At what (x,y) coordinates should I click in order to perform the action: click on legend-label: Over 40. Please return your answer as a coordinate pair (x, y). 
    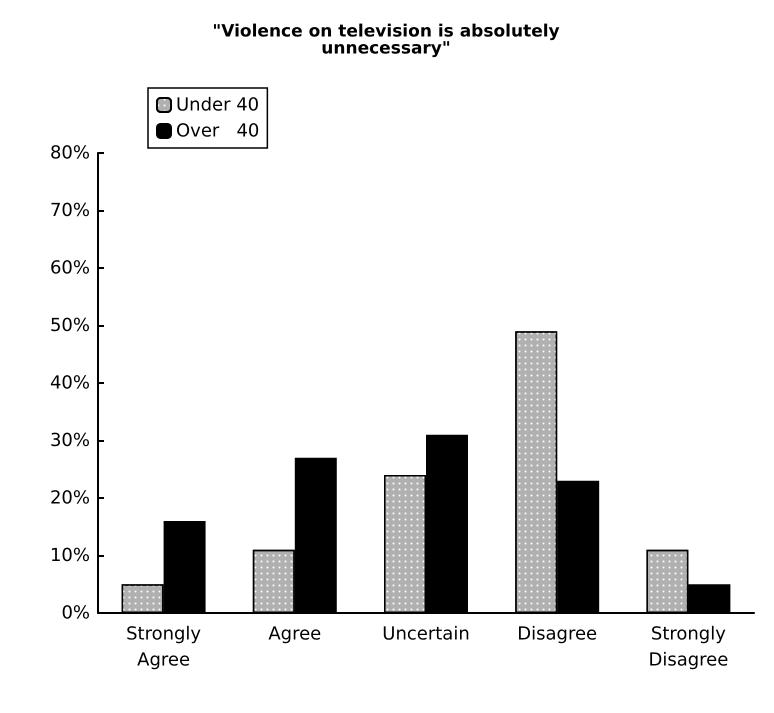
    Looking at the image, I should click on (218, 131).